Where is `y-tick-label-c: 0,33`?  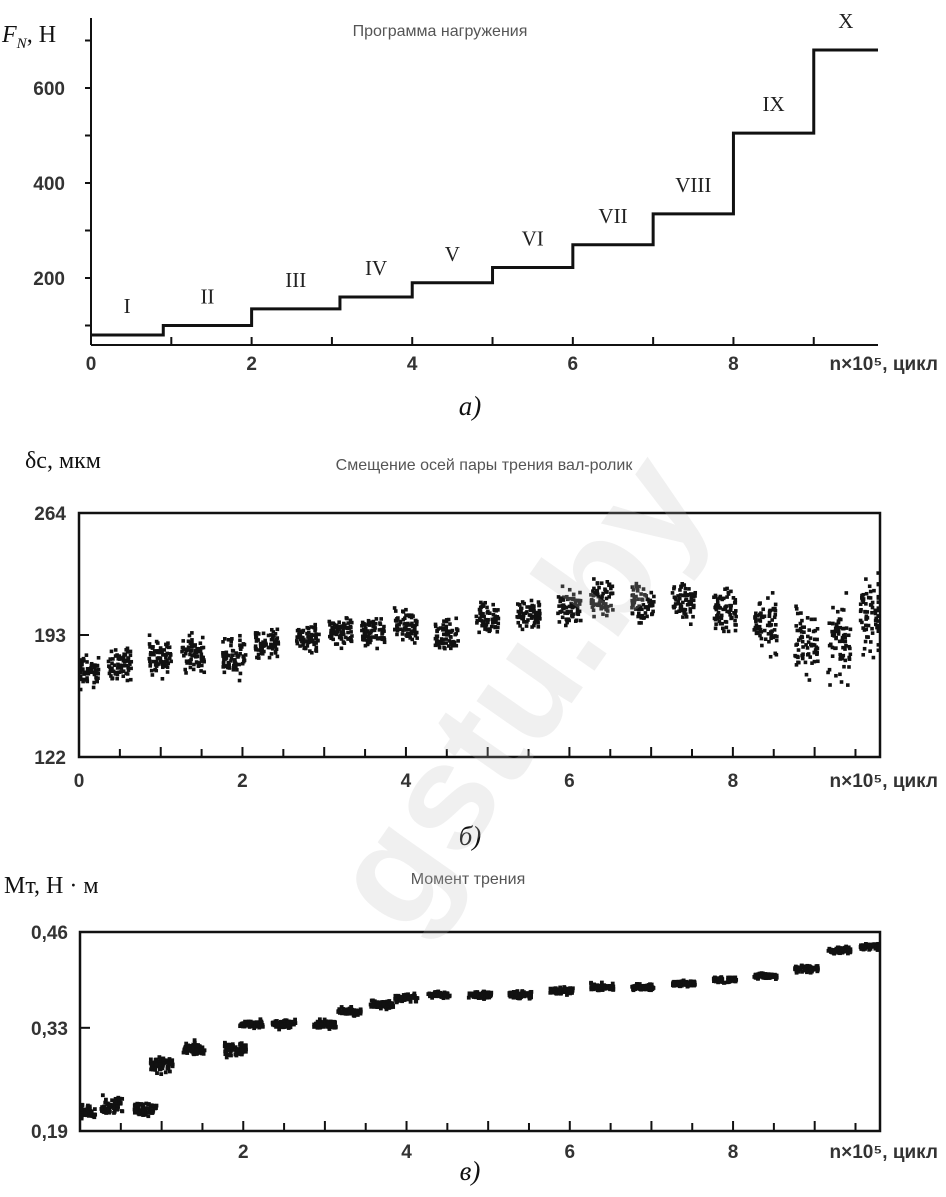 y-tick-label-c: 0,33 is located at coordinates (49, 1029).